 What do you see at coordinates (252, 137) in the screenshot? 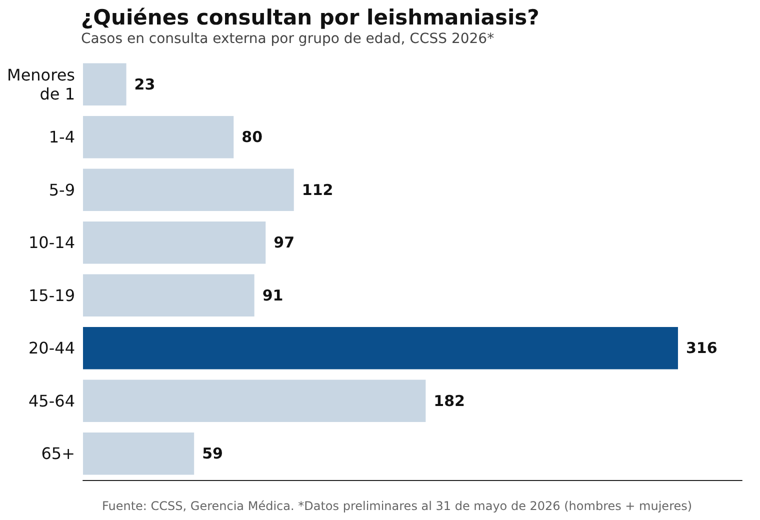
I see `data-label: 80` at bounding box center [252, 137].